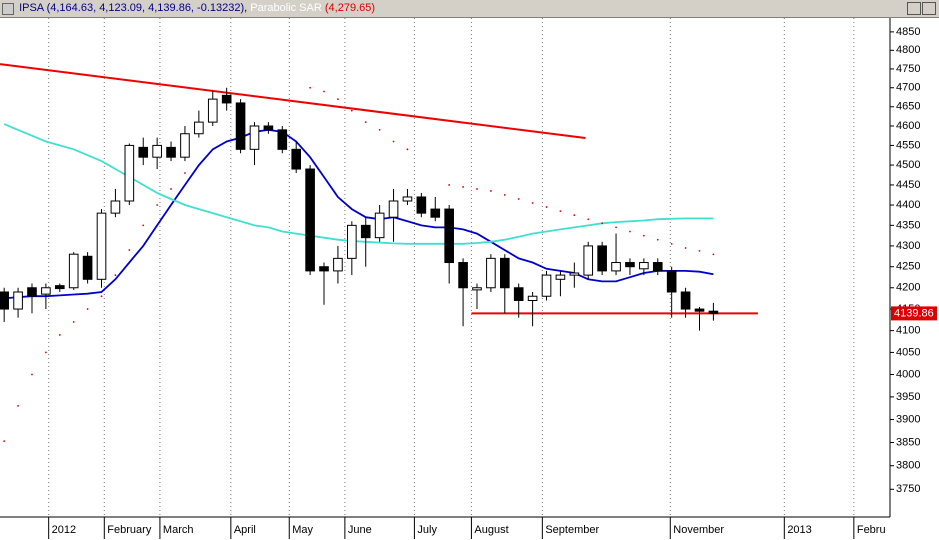 The height and width of the screenshot is (540, 939). I want to click on y-axis-panel, so click(914, 279).